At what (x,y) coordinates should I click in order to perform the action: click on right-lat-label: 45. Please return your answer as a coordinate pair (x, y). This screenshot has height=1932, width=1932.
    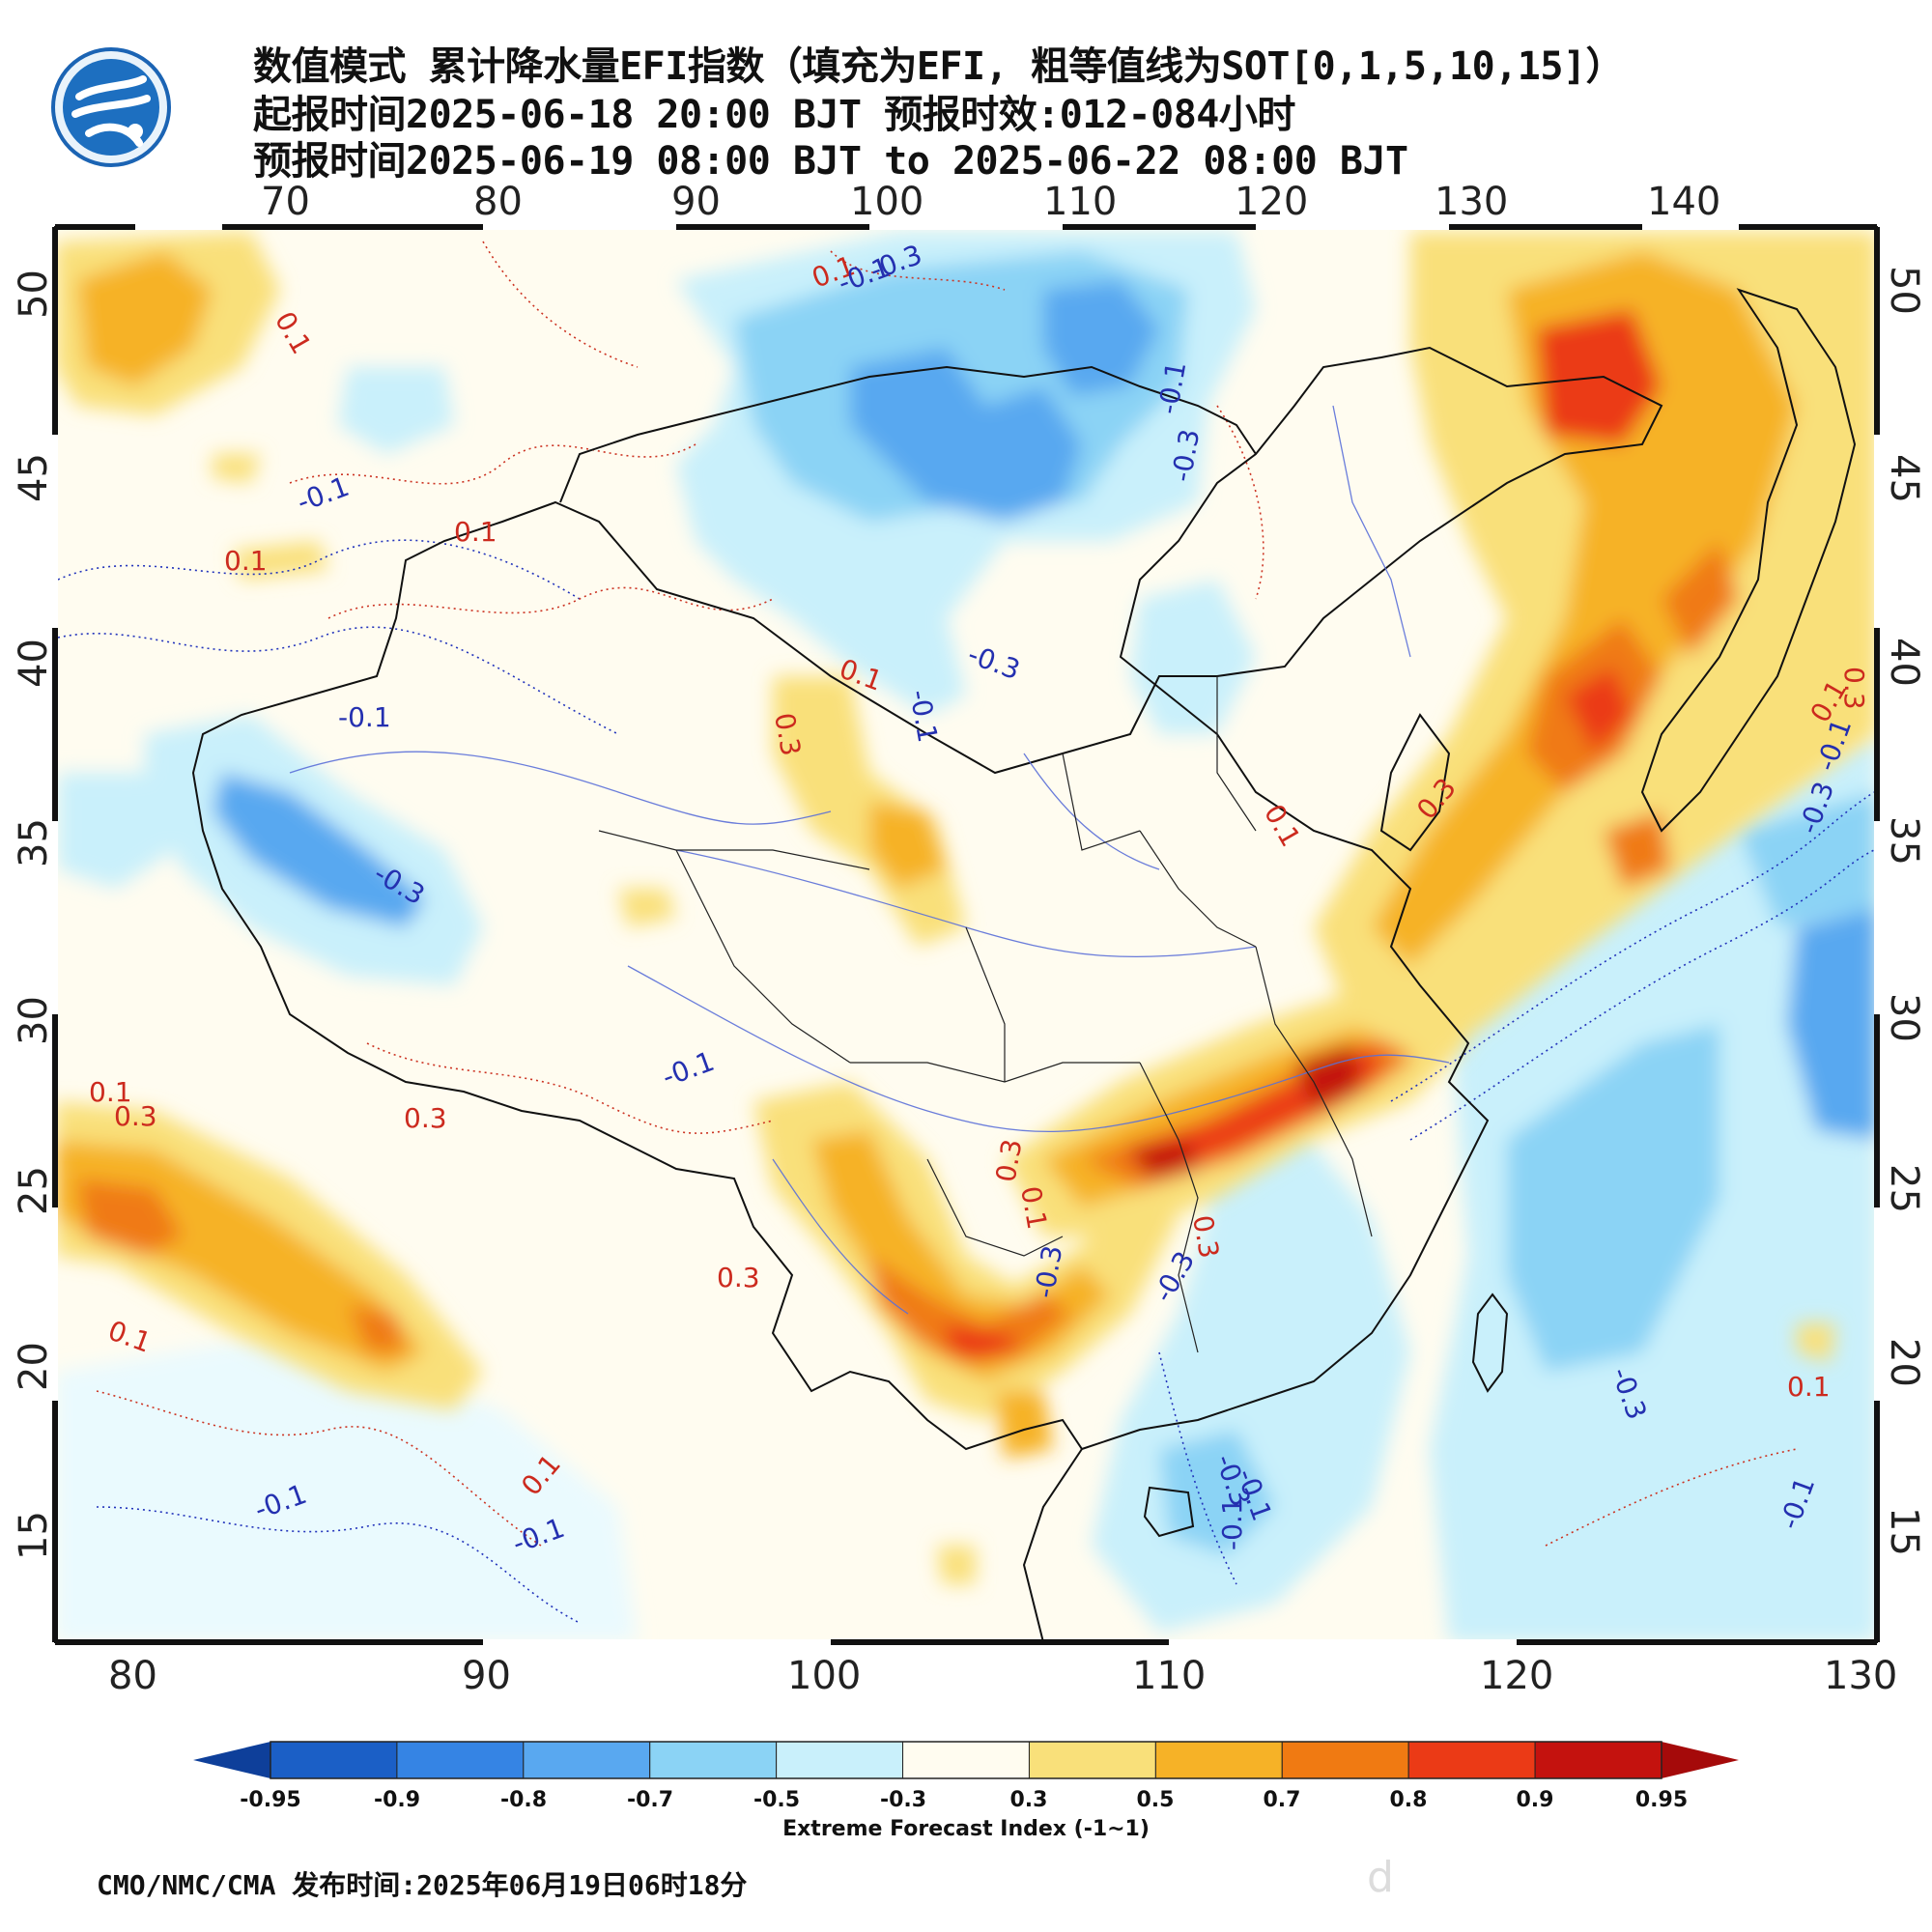
    Looking at the image, I should click on (1904, 478).